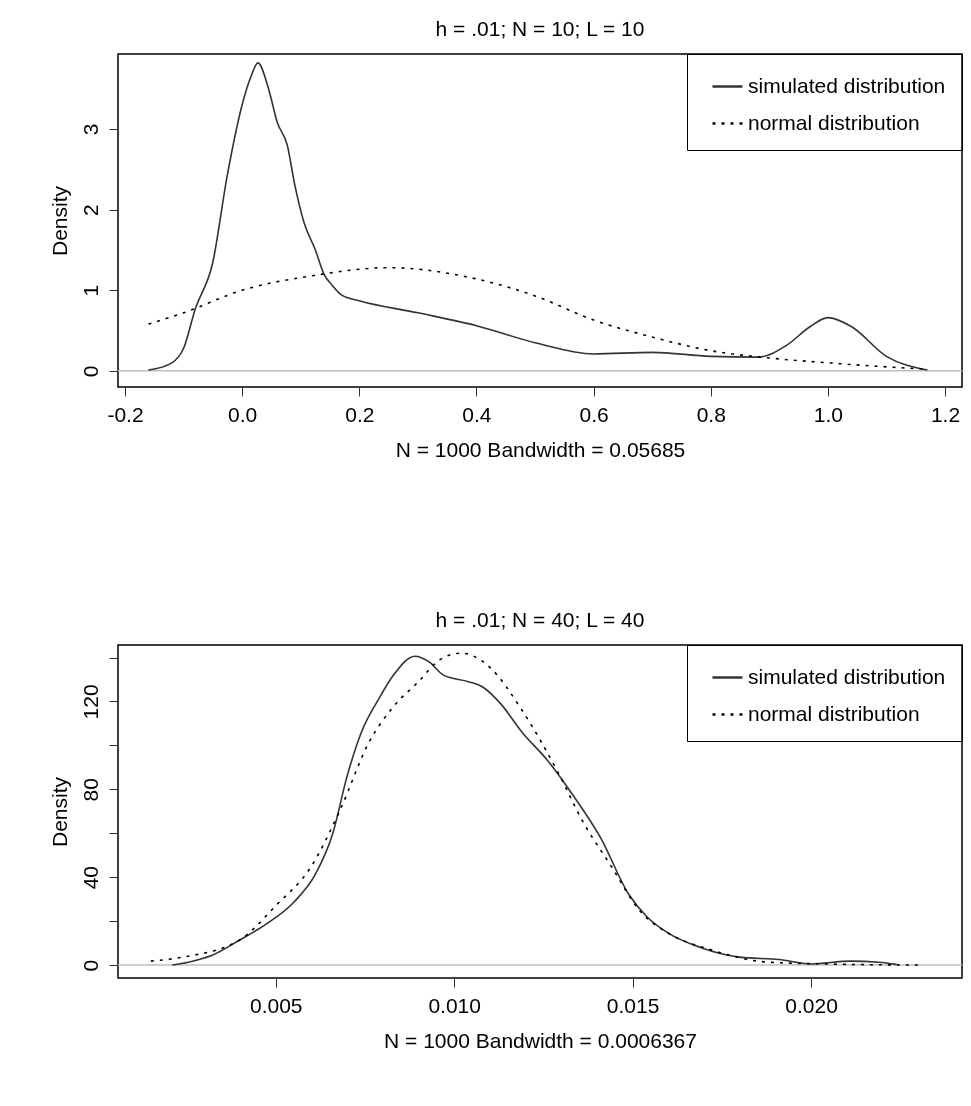 This screenshot has width=971, height=1106. Describe the element at coordinates (477, 414) in the screenshot. I see `x-tick-label: 0.4` at that location.